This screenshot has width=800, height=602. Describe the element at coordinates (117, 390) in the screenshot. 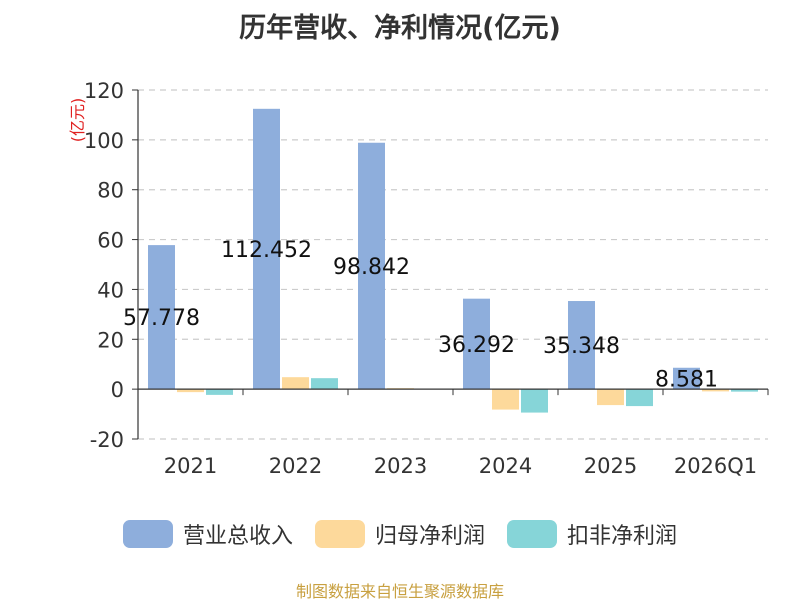

I see `y-tick-label: 0` at that location.